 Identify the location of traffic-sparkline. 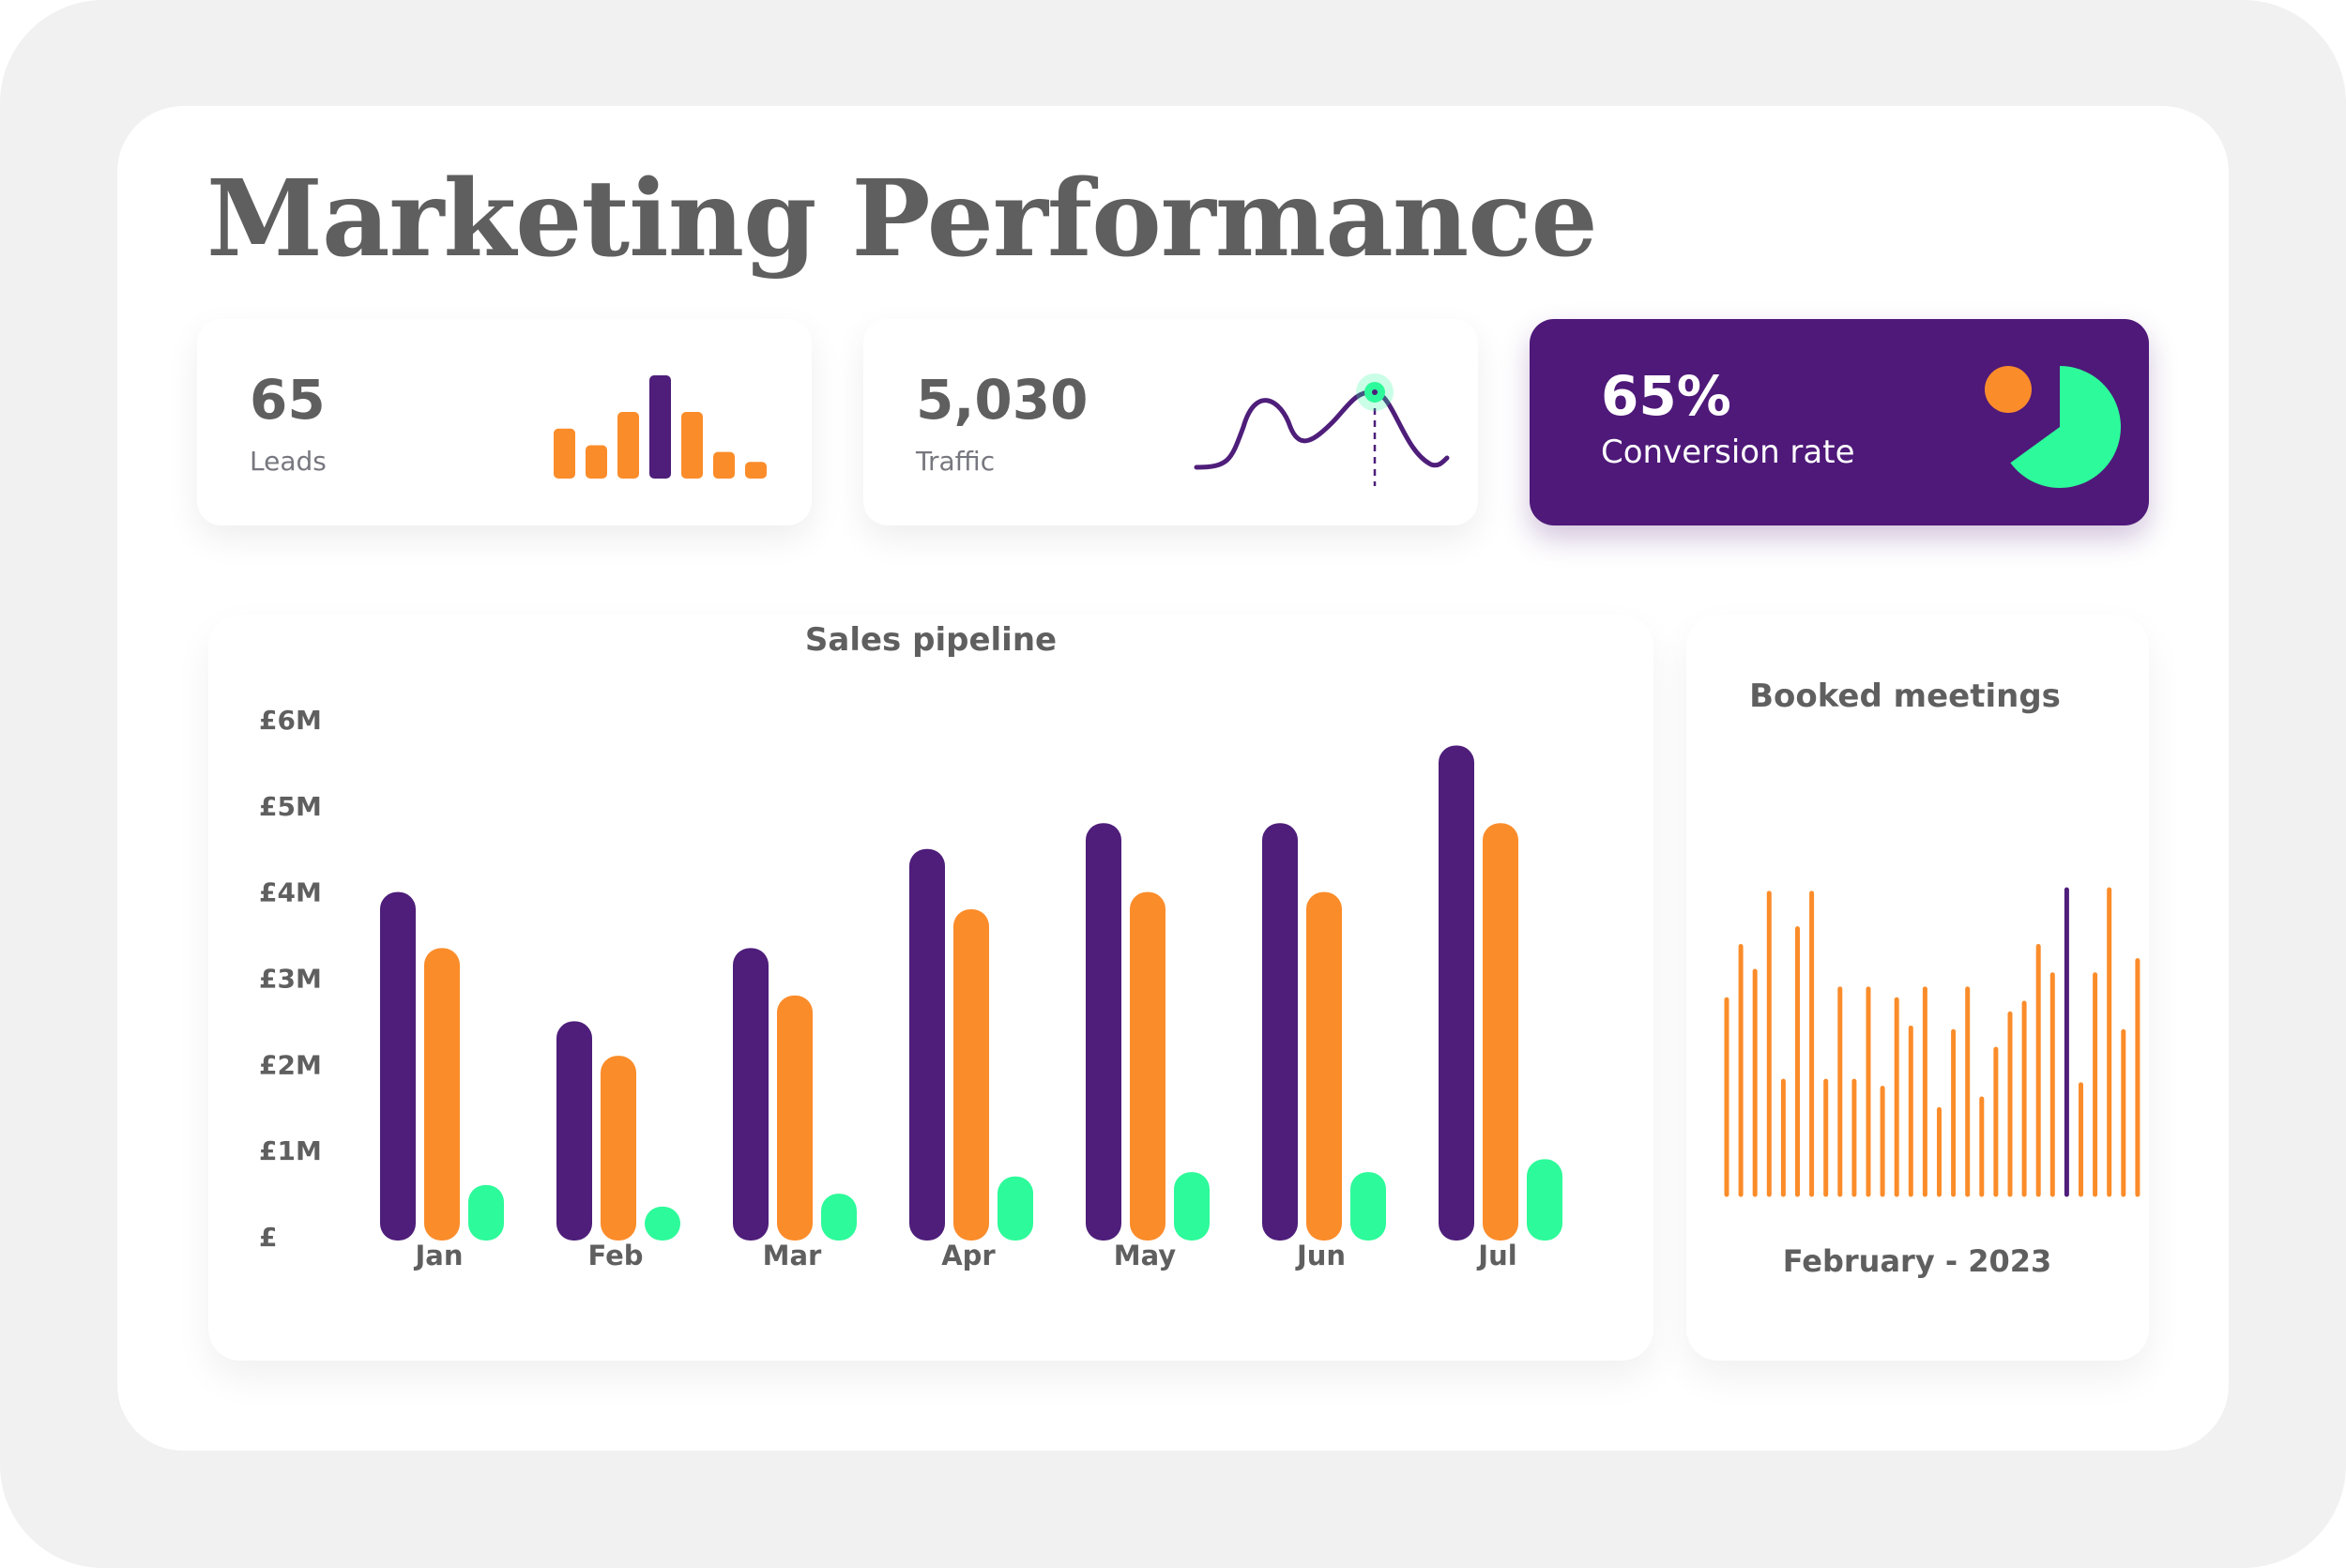
(1322, 429).